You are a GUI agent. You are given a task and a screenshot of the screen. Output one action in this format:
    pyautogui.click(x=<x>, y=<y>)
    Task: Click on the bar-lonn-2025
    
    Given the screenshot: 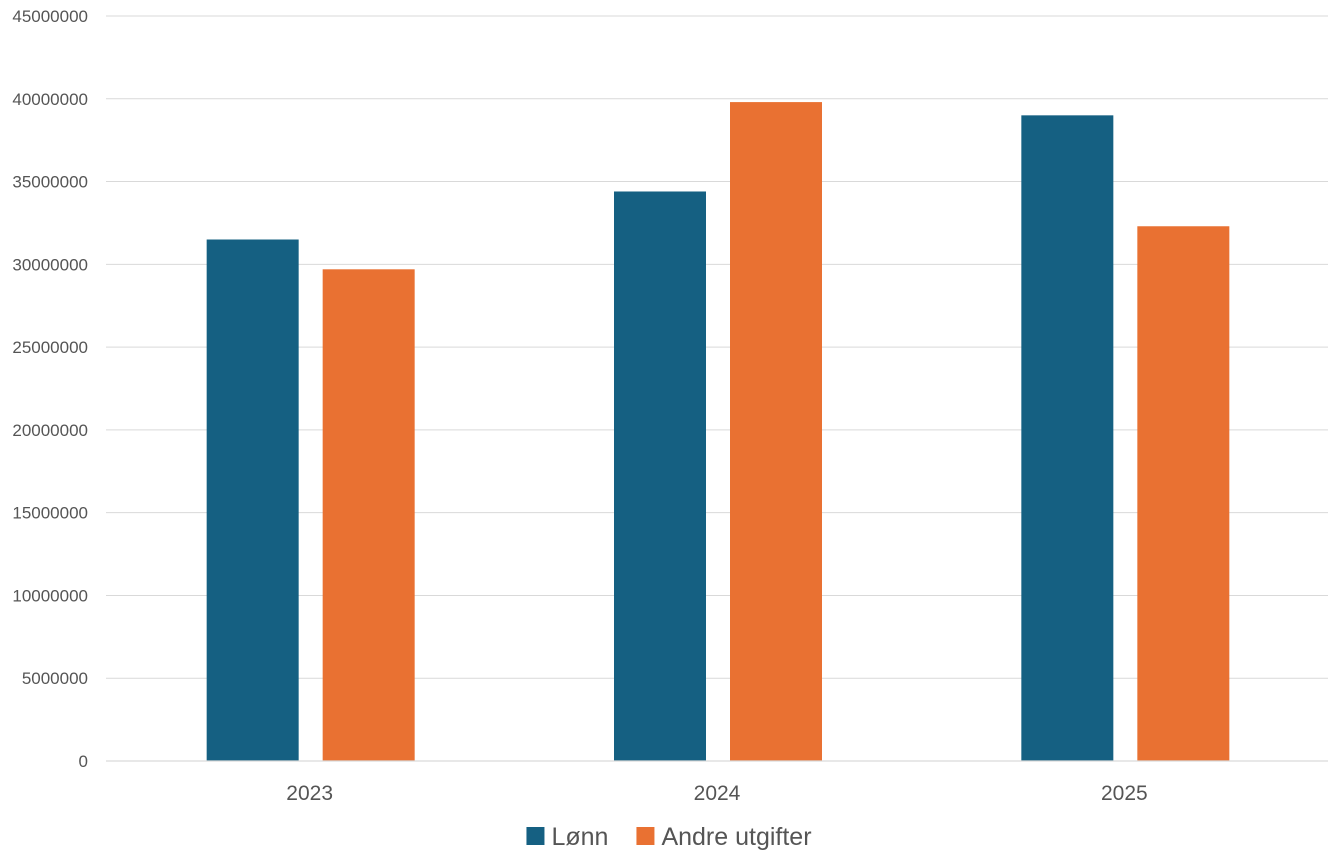 What is the action you would take?
    pyautogui.click(x=1067, y=438)
    